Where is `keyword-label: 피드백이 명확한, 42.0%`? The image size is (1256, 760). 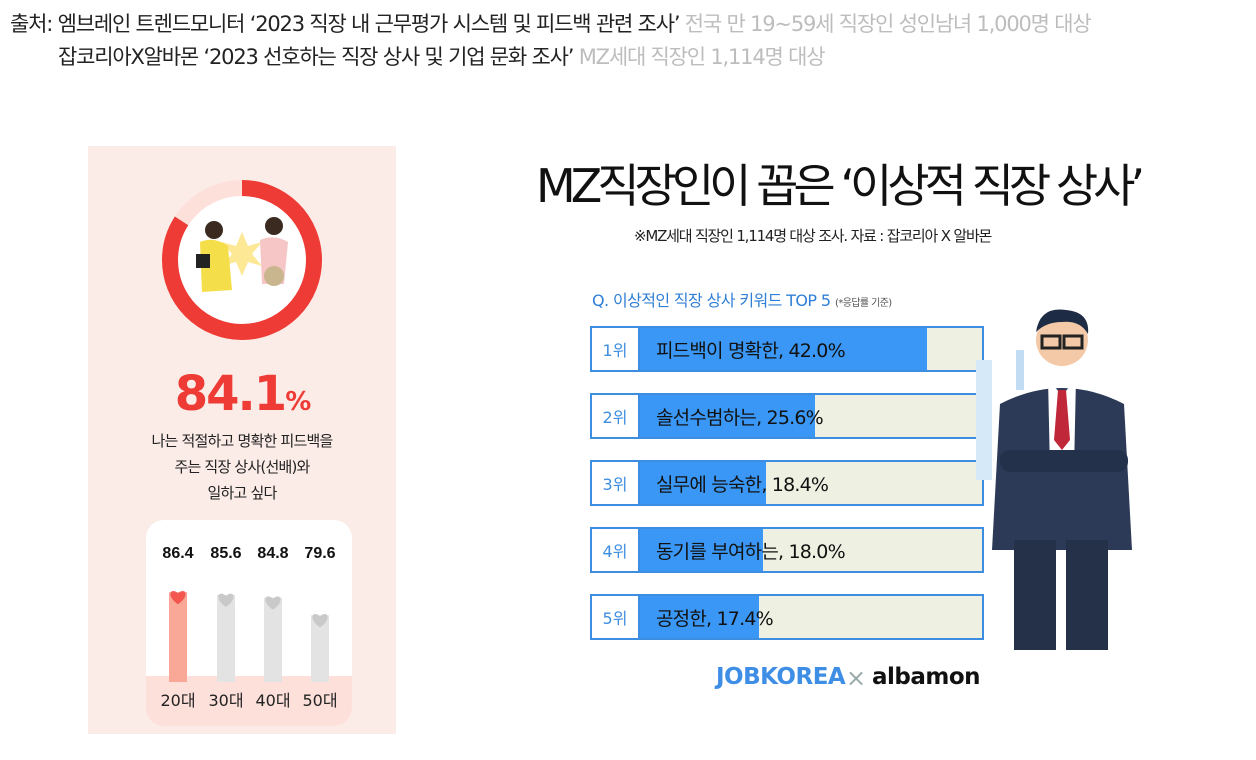
keyword-label: 피드백이 명확한, 42.0% is located at coordinates (751, 350).